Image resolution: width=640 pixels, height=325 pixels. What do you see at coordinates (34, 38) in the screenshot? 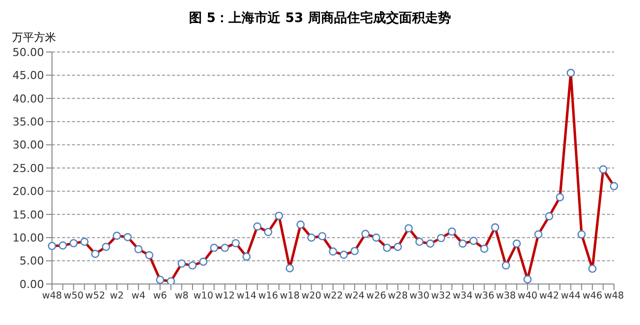
I see `y-axis-title: 万平方米` at bounding box center [34, 38].